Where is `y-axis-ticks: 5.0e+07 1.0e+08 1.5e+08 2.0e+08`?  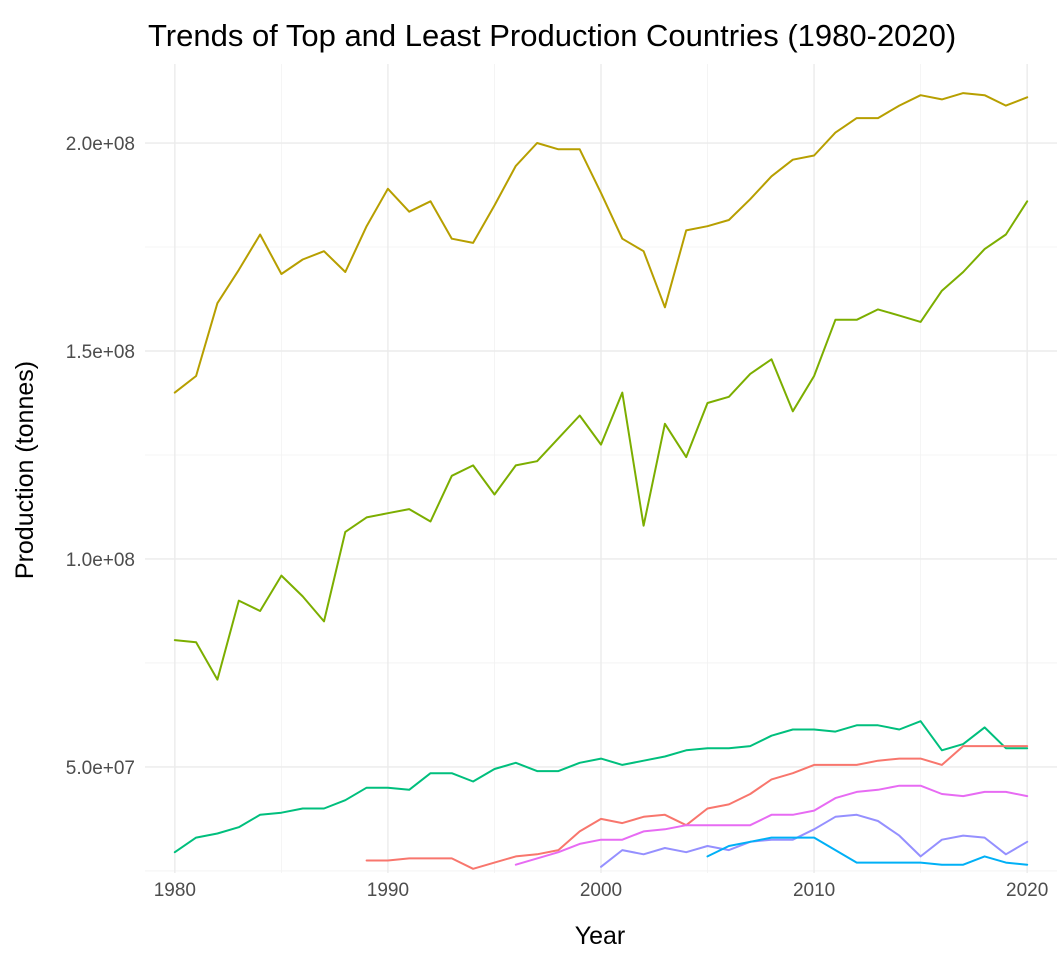
y-axis-ticks: 5.0e+07 1.0e+08 1.5e+08 2.0e+08 is located at coordinates (100, 456).